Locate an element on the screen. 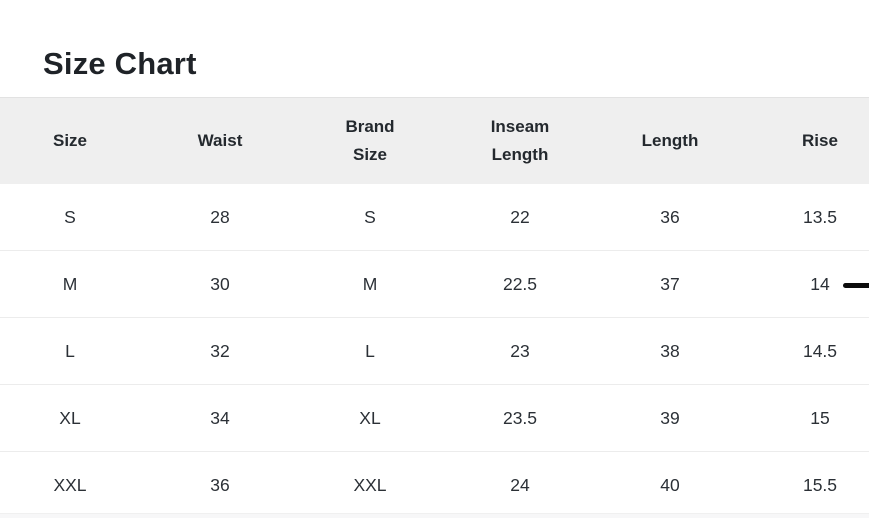 The image size is (869, 518). column-header-brand-size: Brand Size is located at coordinates (370, 140).